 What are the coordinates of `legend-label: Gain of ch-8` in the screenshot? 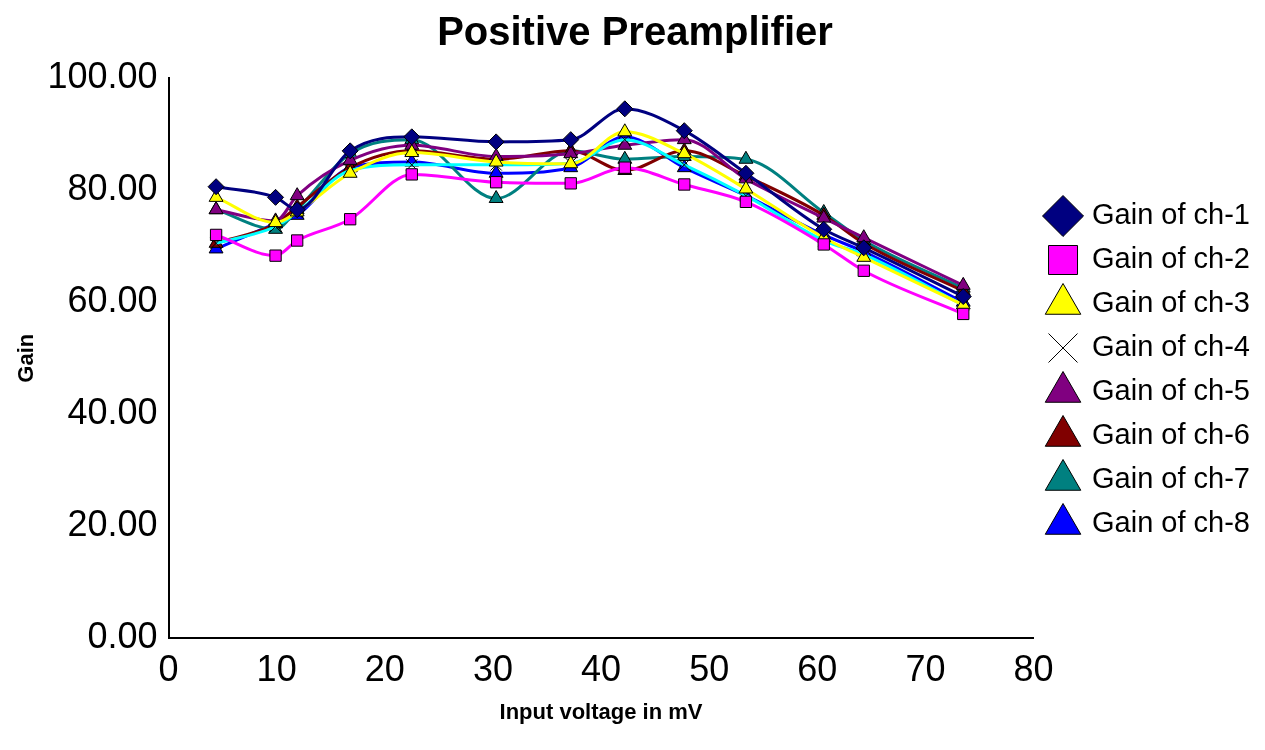 It's located at (1171, 522).